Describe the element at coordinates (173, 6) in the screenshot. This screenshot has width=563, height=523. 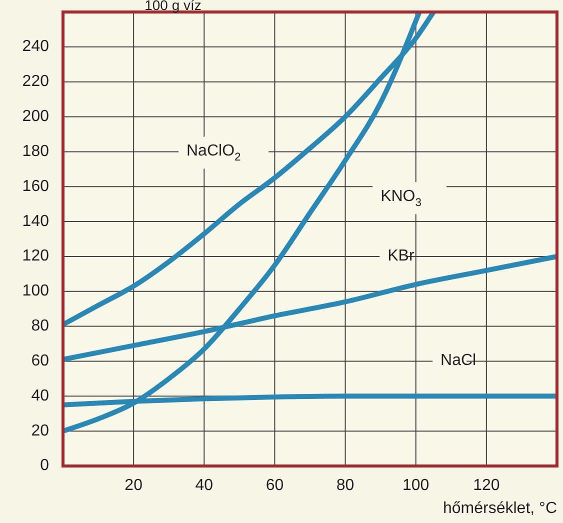
I see `y-axis-title: 100 g víz` at that location.